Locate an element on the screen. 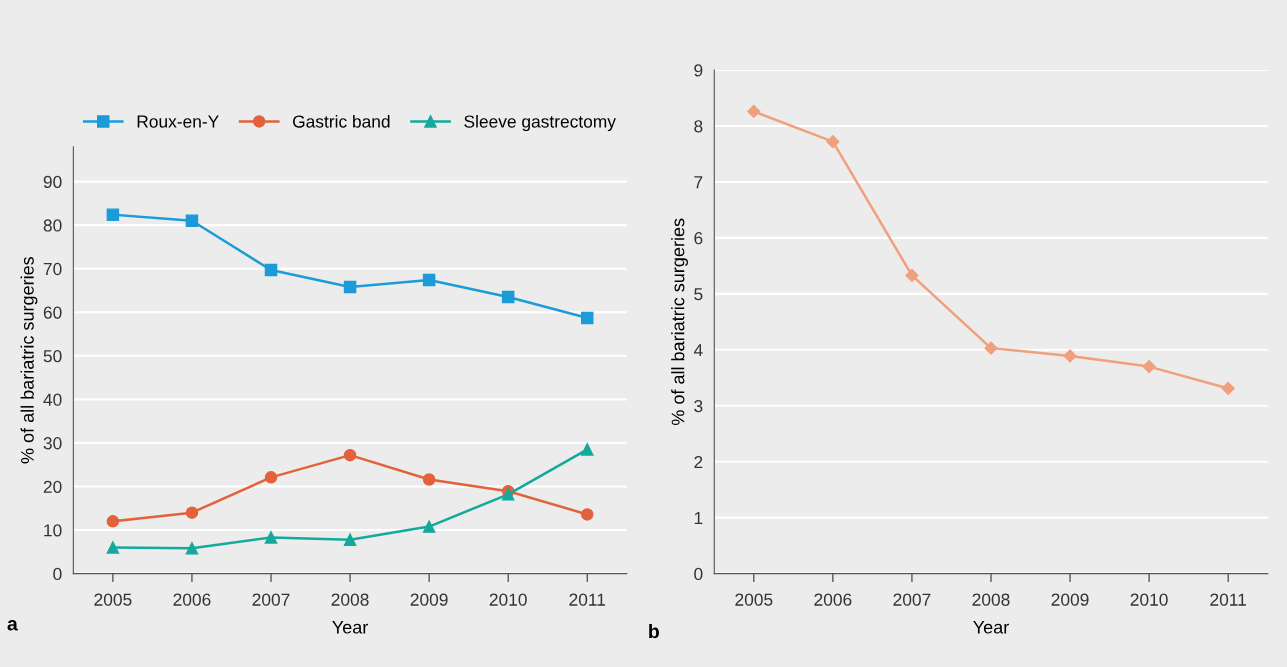 This screenshot has width=1287, height=667. y-tick-label: 80 is located at coordinates (52, 225).